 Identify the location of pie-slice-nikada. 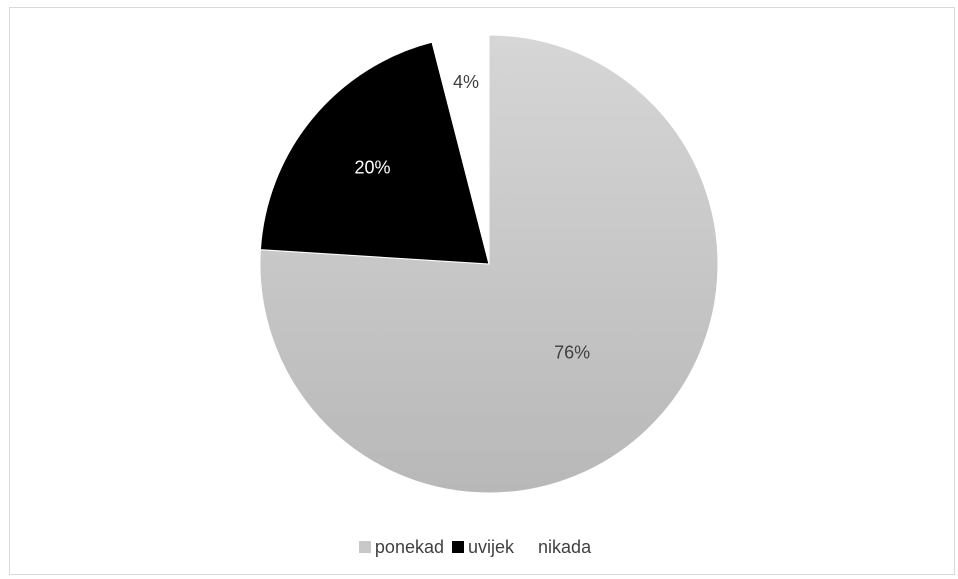
(460, 149).